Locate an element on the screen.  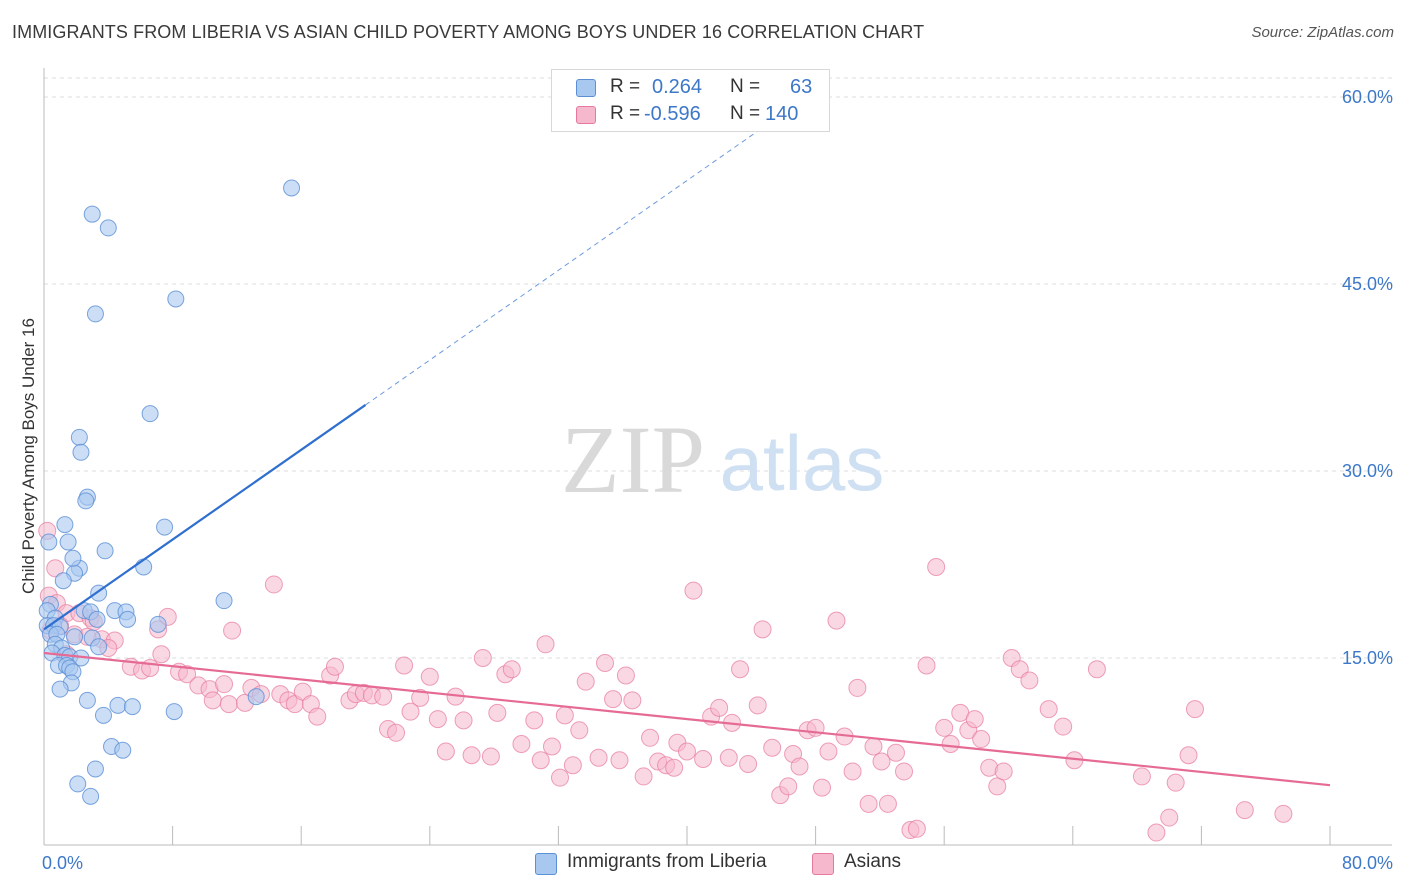
watermark-zip: ZIP is located at coordinates (633, 459).